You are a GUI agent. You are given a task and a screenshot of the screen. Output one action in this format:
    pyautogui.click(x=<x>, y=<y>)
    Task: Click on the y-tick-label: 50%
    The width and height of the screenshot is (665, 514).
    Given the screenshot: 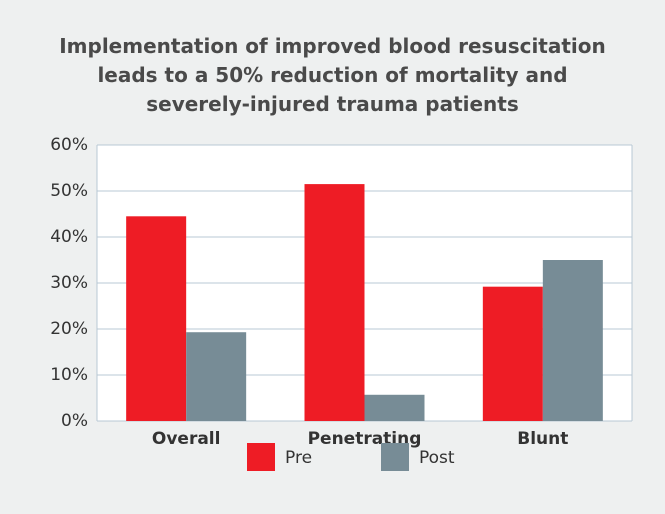 What is the action you would take?
    pyautogui.click(x=69, y=191)
    